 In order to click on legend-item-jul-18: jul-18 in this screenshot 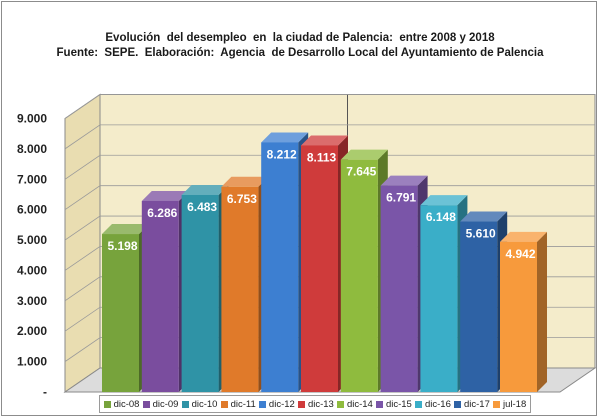, I will do `click(509, 404)`.